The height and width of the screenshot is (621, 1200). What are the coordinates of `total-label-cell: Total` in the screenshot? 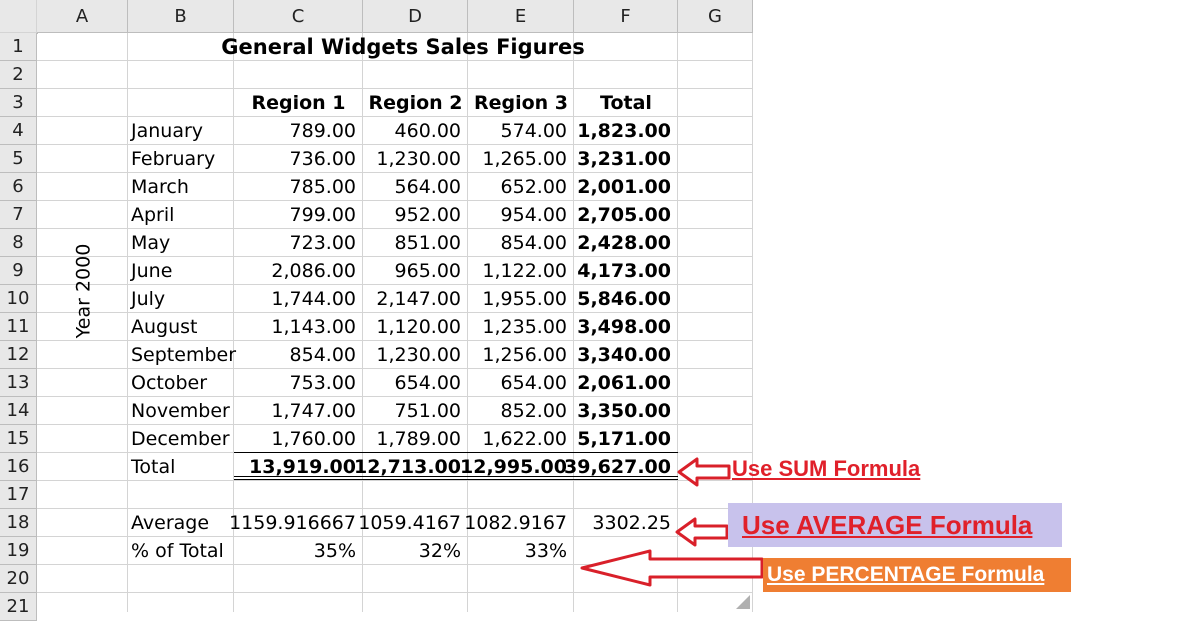 It's located at (153, 467).